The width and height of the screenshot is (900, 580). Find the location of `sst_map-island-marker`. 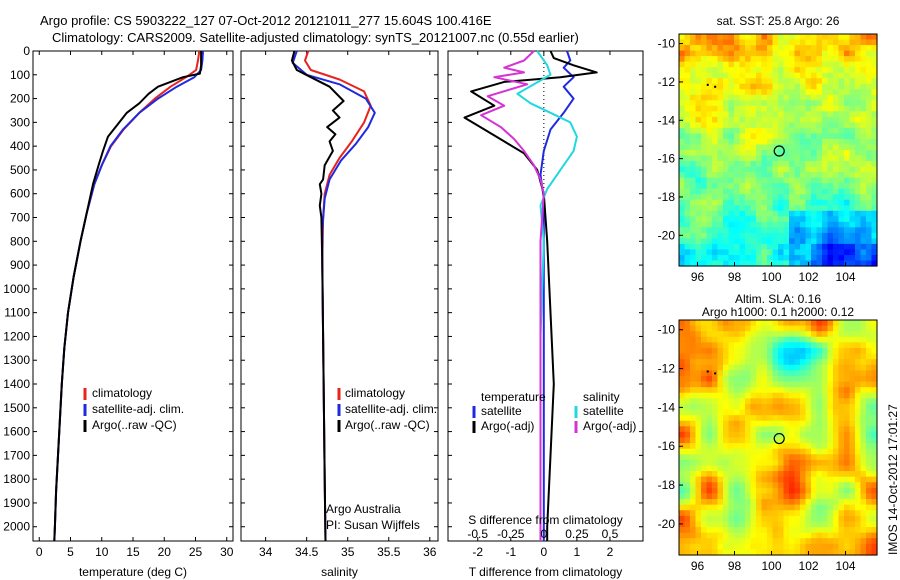

sst_map-island-marker is located at coordinates (707, 84).